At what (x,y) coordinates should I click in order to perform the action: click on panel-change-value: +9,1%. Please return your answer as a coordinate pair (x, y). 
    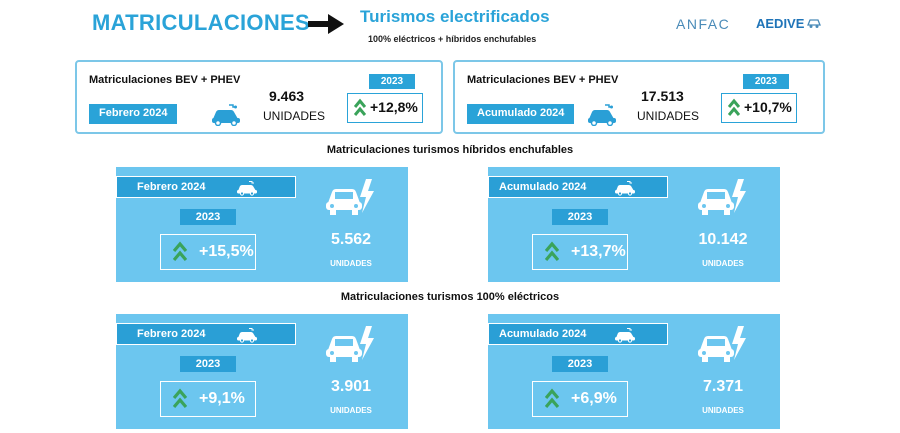
    Looking at the image, I should click on (222, 398).